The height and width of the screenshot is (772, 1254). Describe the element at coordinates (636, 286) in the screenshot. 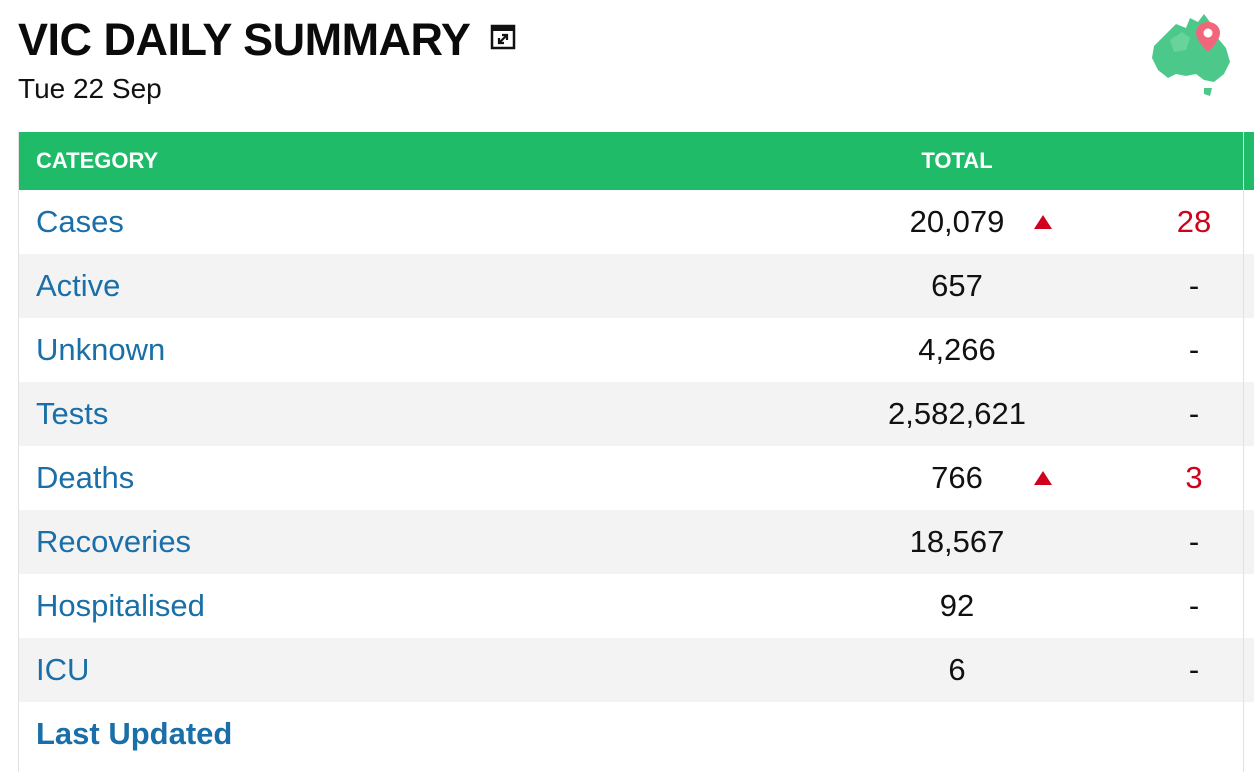

I see `table-row: Active 657 -` at that location.